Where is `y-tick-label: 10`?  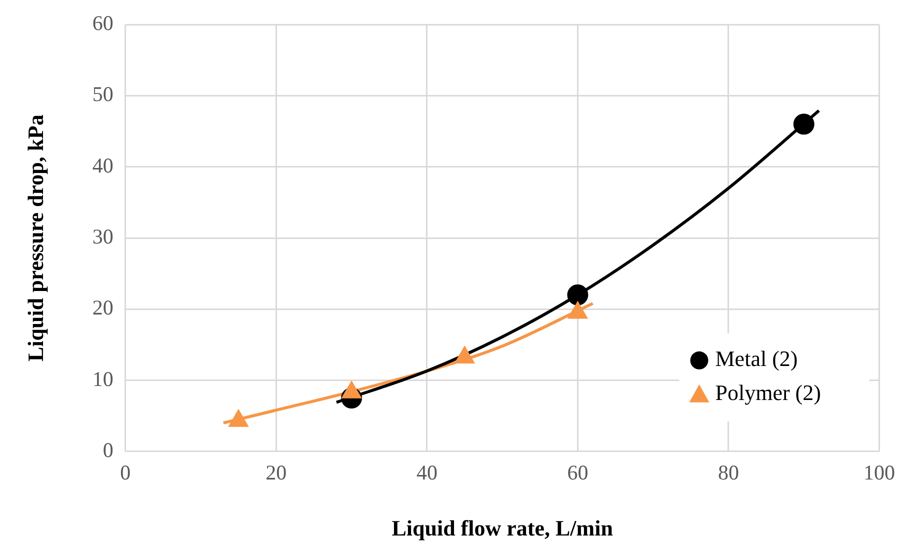 y-tick-label: 10 is located at coordinates (103, 378).